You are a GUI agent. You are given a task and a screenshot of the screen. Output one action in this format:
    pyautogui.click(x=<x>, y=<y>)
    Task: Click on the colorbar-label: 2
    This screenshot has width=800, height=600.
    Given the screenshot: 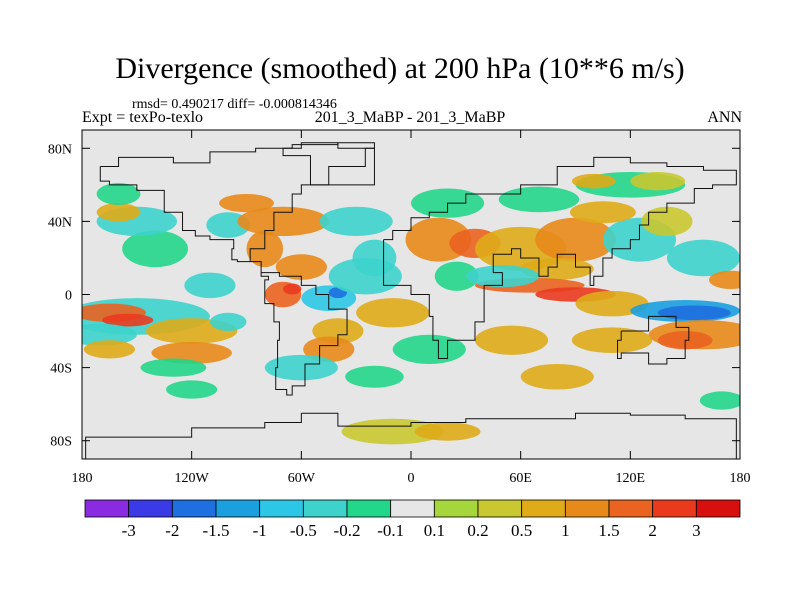 What is the action you would take?
    pyautogui.click(x=652, y=530)
    